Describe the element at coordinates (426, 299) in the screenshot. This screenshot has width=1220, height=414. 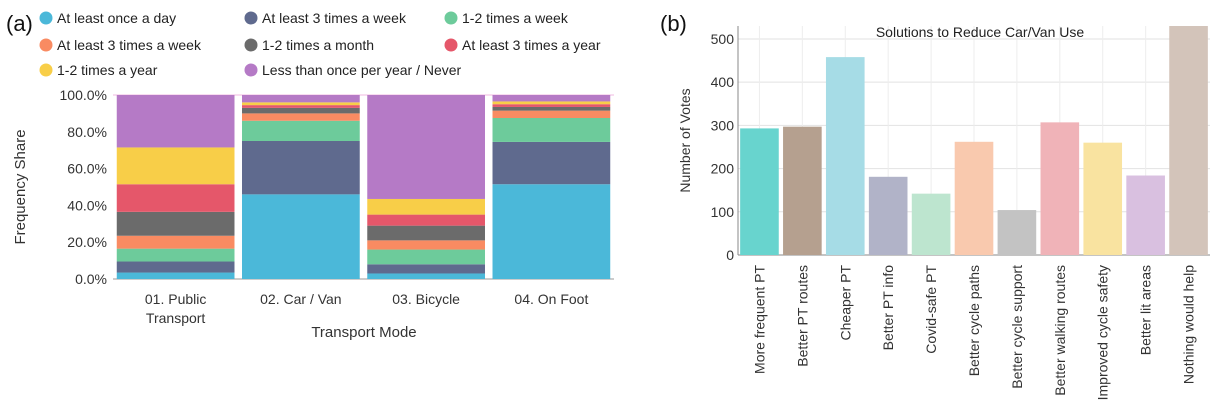
I see `x-tick-label: 03. Bicycle` at that location.